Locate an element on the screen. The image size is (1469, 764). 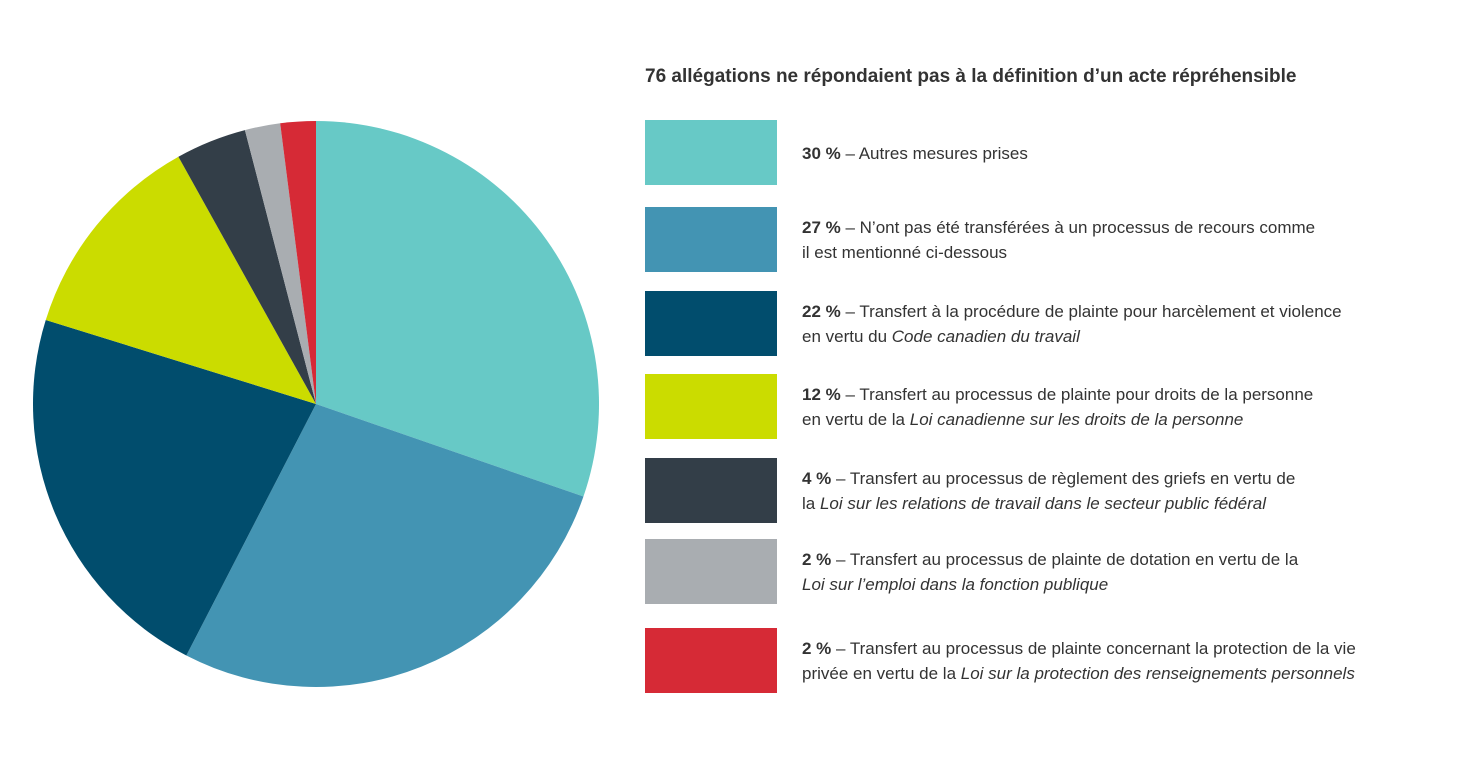
legend-percent: 22 % is located at coordinates (821, 311).